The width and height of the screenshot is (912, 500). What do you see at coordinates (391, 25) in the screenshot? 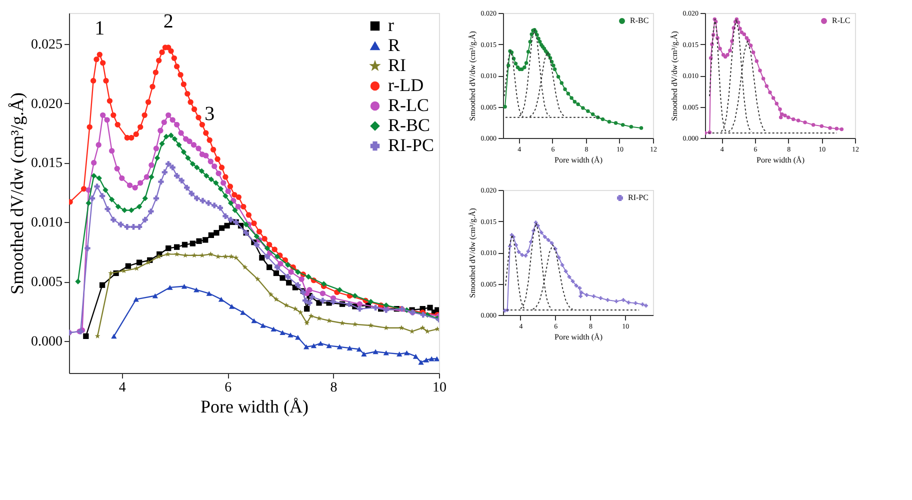
I see `legend-label: r` at bounding box center [391, 25].